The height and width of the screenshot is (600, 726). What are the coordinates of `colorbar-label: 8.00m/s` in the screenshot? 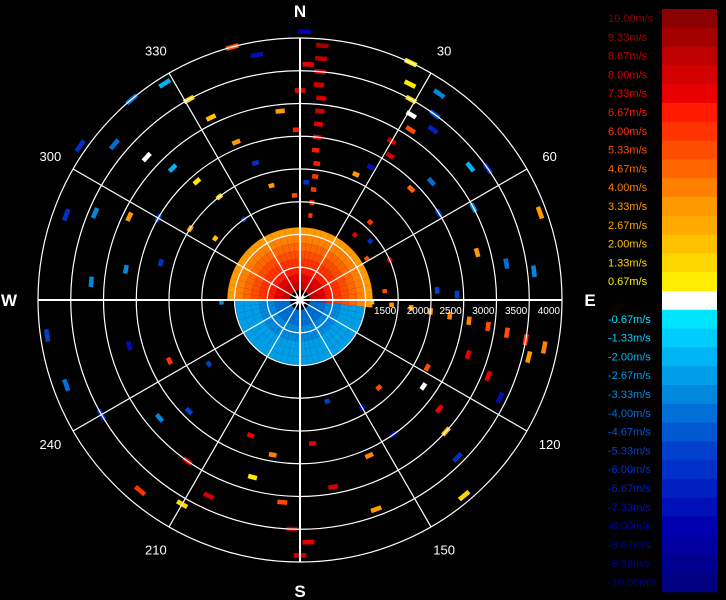 It's located at (628, 75).